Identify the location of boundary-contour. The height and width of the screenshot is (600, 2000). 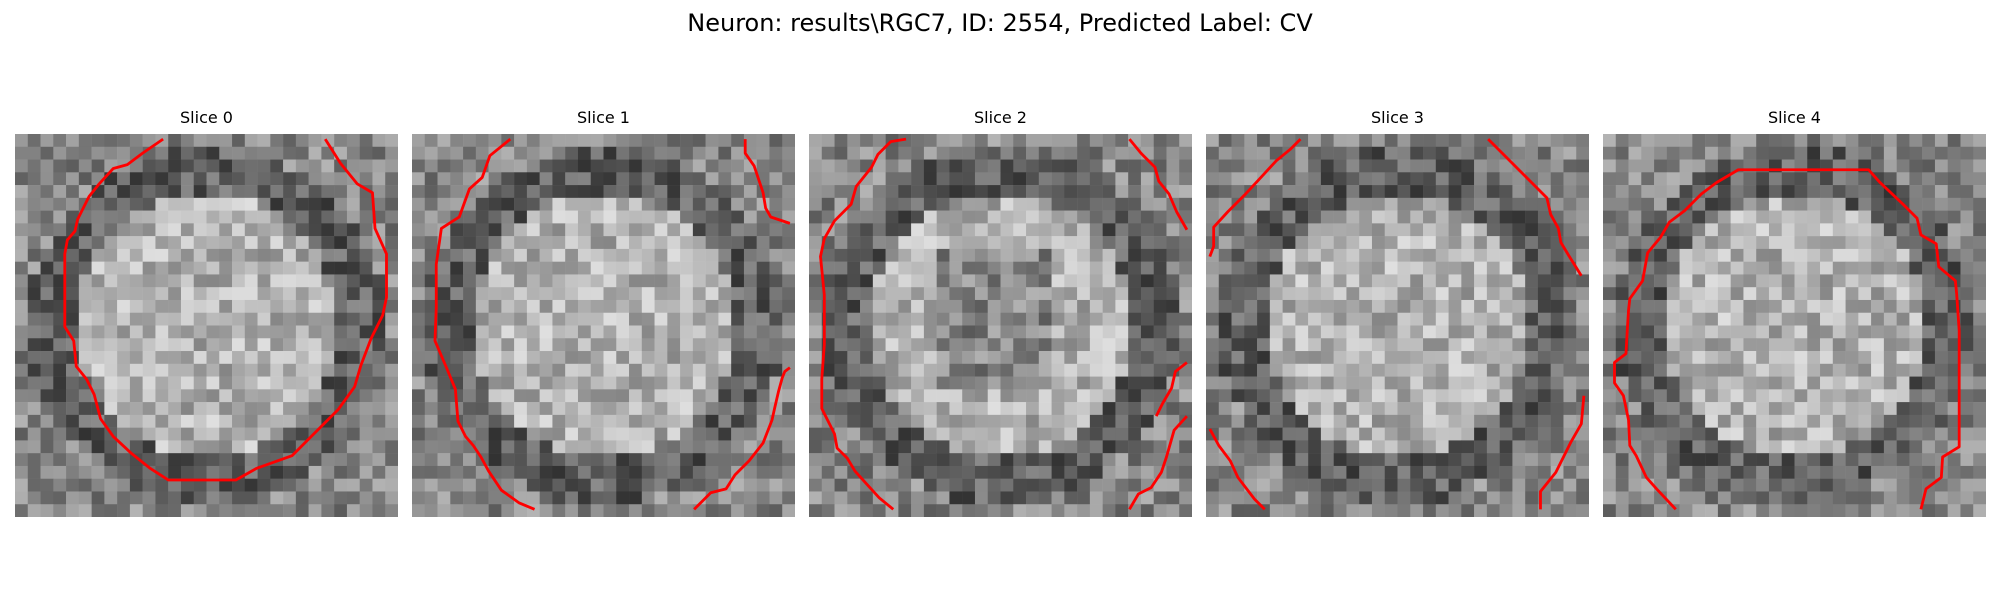
(1237, 469).